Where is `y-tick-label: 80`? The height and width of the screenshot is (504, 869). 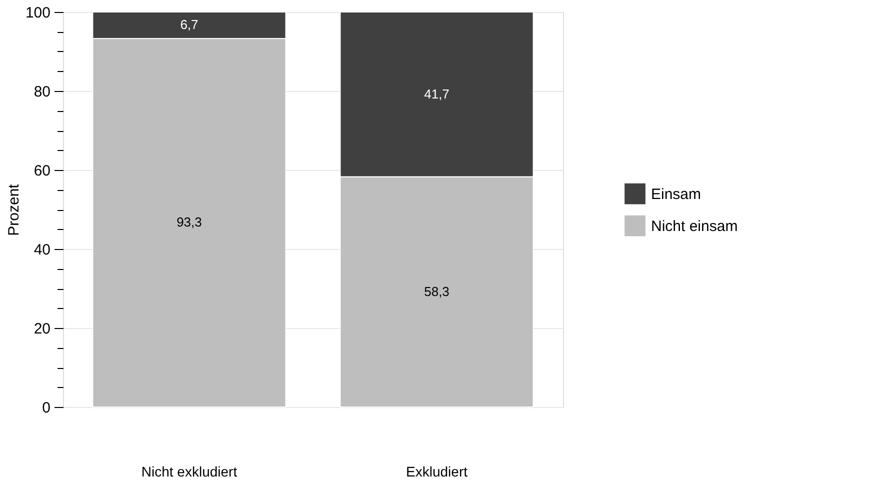 y-tick-label: 80 is located at coordinates (42, 92).